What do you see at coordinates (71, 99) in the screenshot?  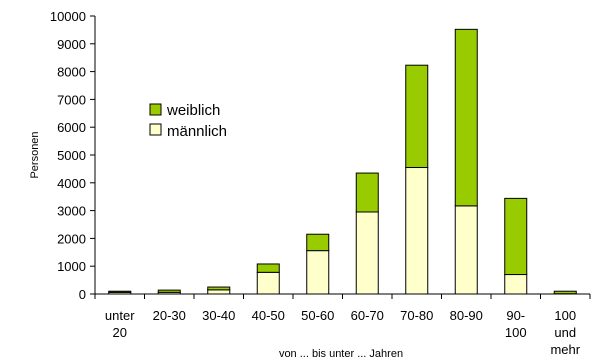 I see `y-tick-label: 7000` at bounding box center [71, 99].